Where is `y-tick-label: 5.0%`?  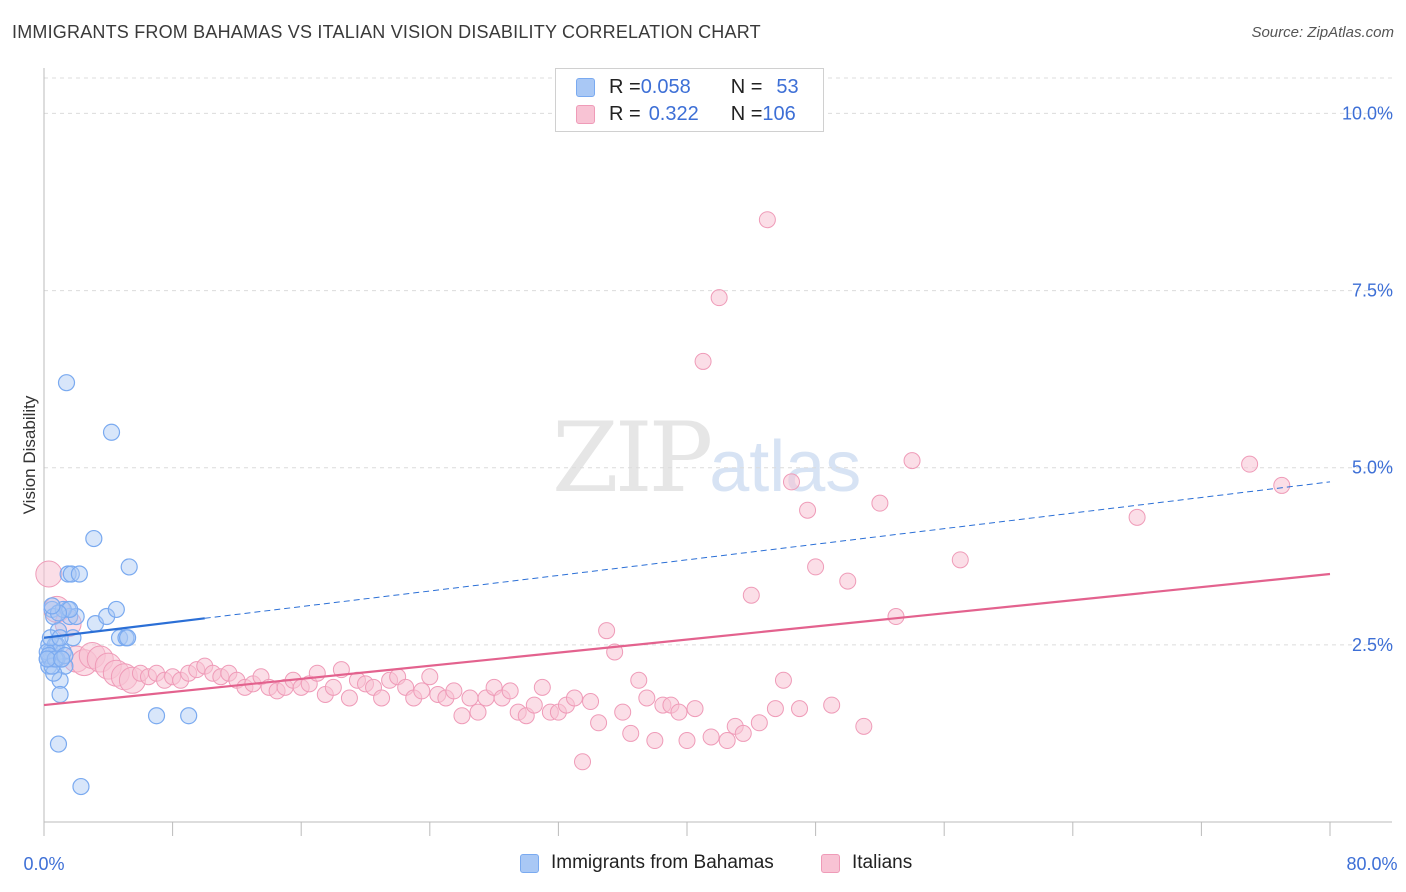 y-tick-label: 5.0% is located at coordinates (1372, 468).